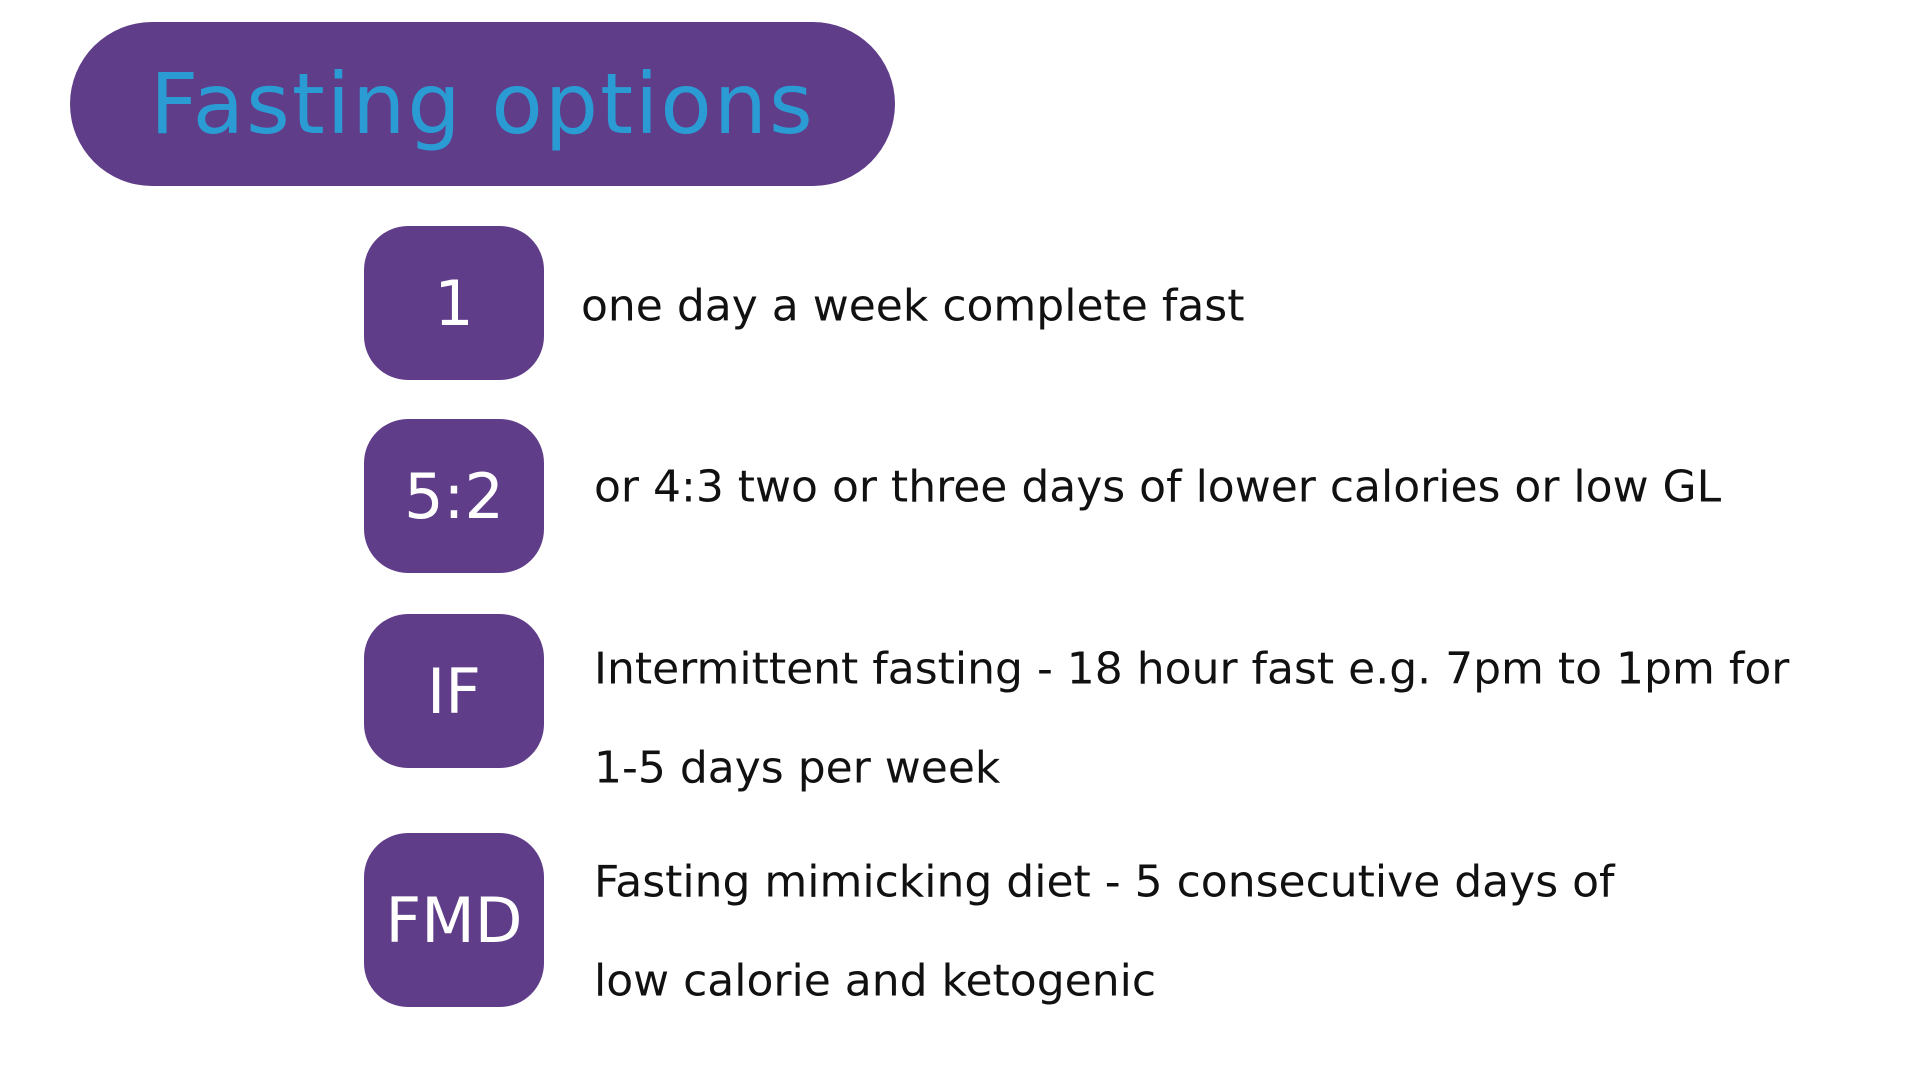 This screenshot has height=1080, width=1920. Describe the element at coordinates (454, 691) in the screenshot. I see `option-badge: IF` at that location.